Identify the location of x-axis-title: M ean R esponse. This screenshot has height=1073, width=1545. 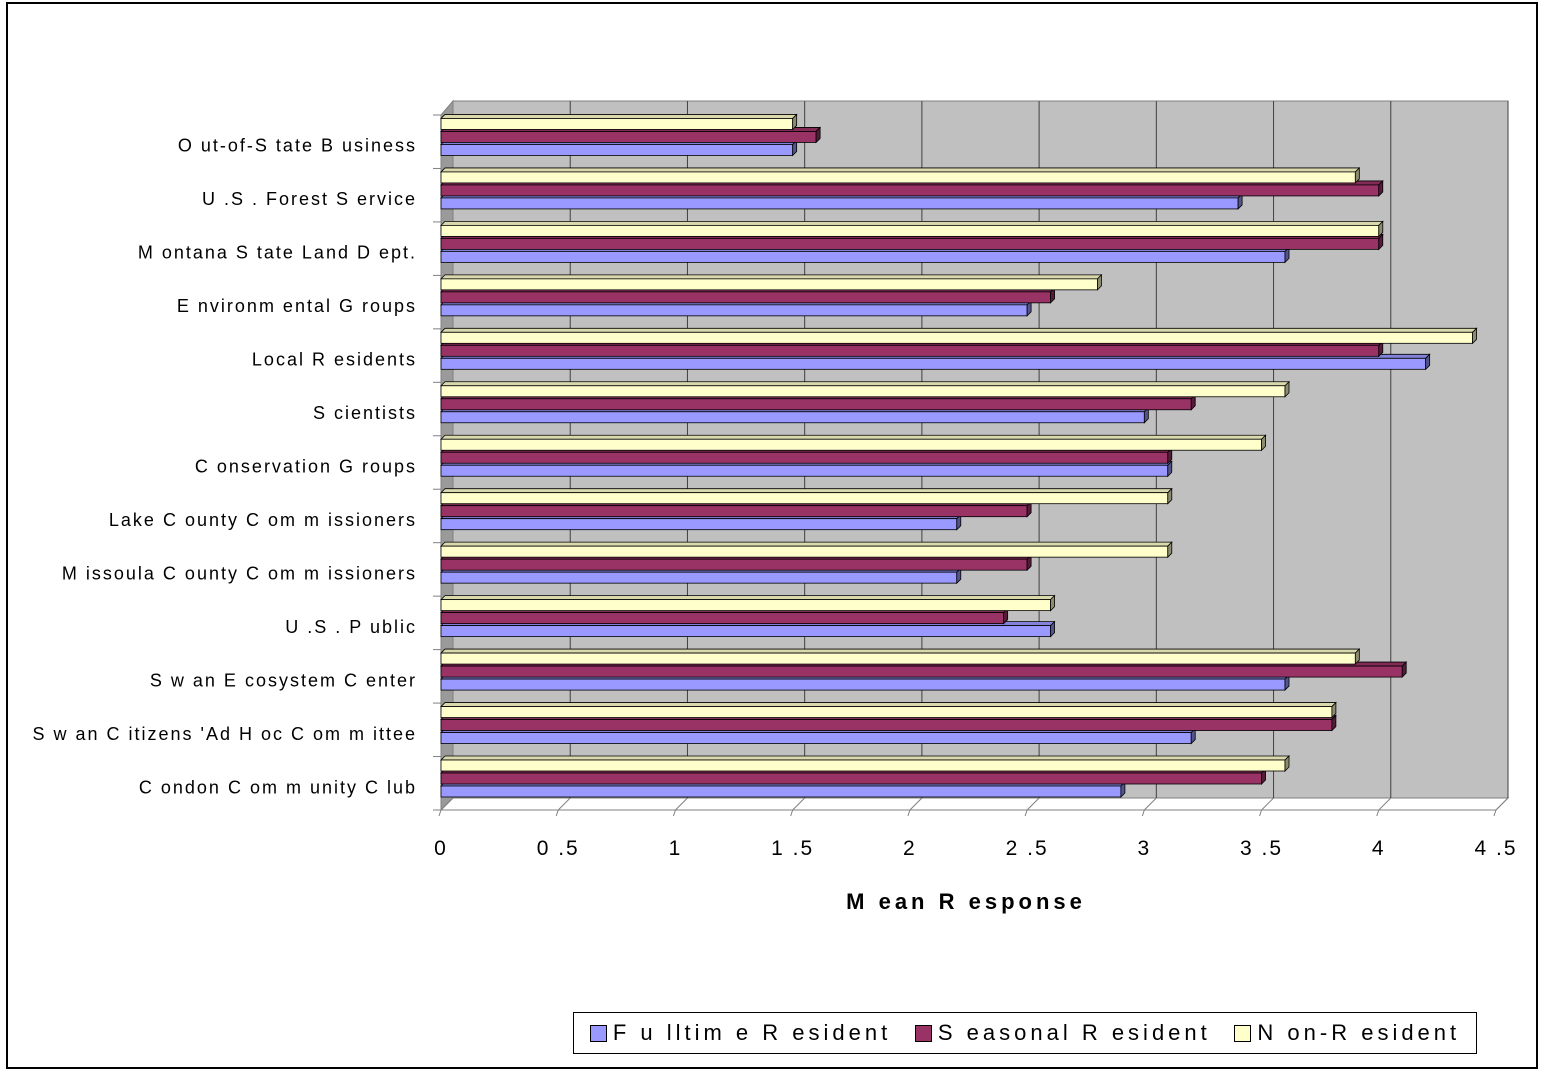
(966, 901).